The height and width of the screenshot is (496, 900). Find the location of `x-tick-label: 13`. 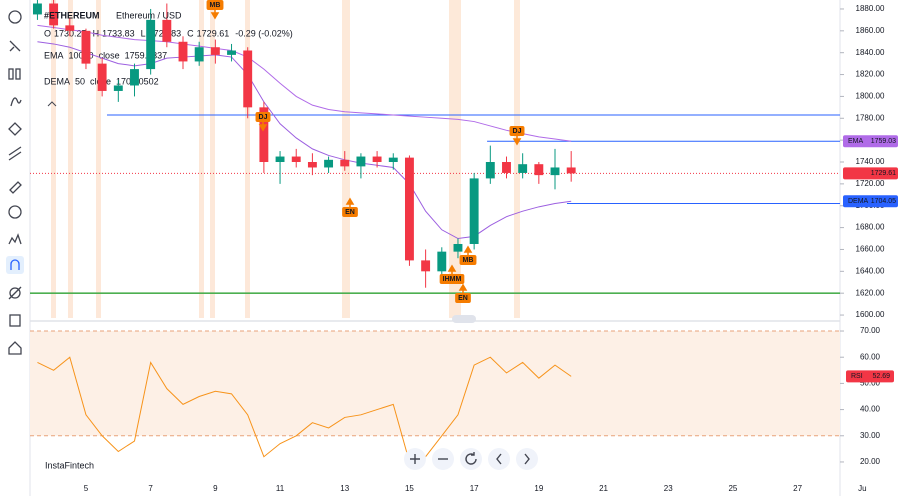

x-tick-label: 13 is located at coordinates (344, 488).